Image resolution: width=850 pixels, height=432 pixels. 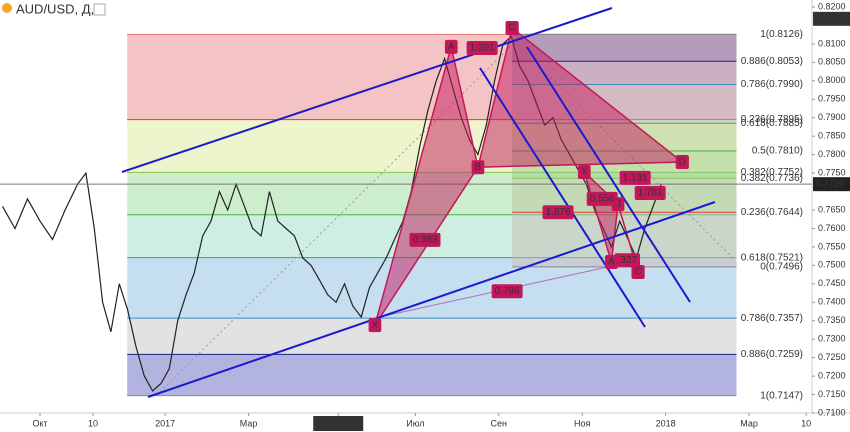 What do you see at coordinates (781, 395) in the screenshot?
I see `fib-label: 1(0.7147)` at bounding box center [781, 395].